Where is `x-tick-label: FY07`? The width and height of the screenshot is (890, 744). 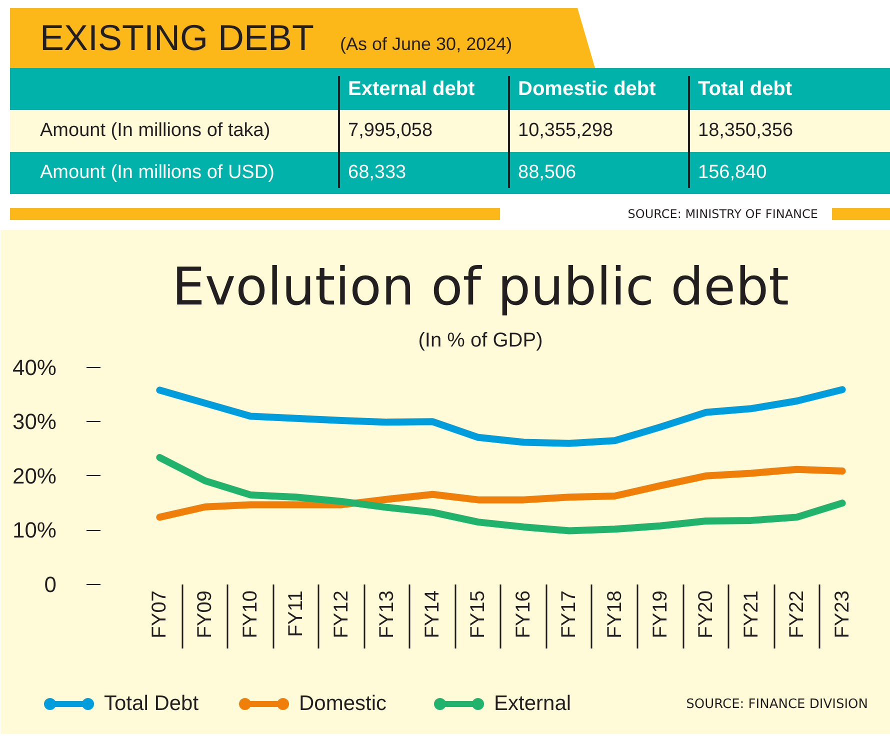 x-tick-label: FY07 is located at coordinates (159, 614).